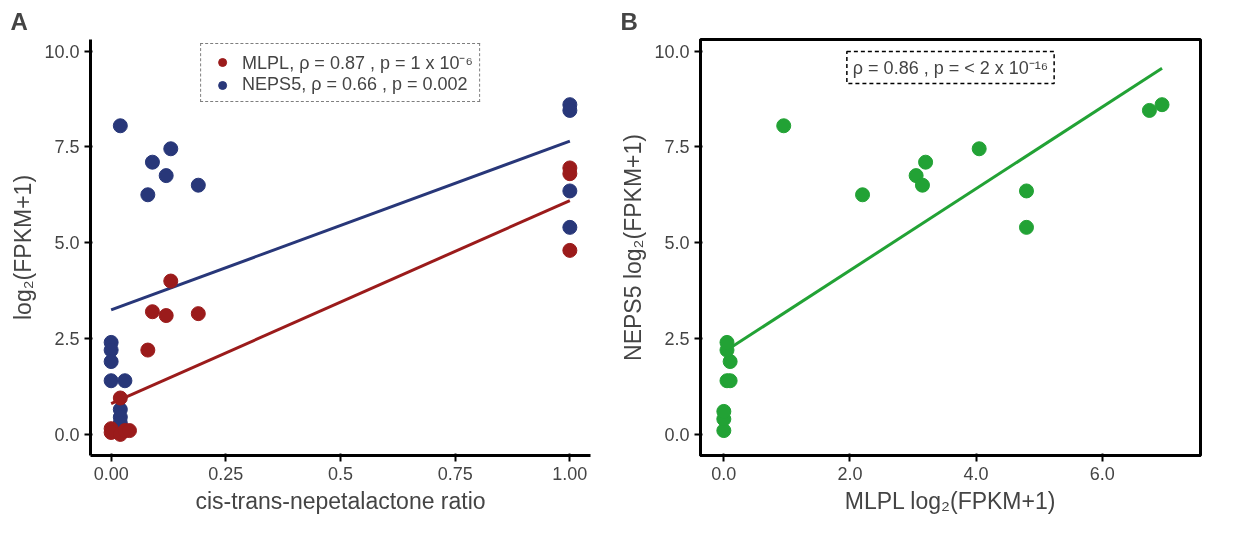  What do you see at coordinates (850, 473) in the screenshot?
I see `x-tick-label: 2.0` at bounding box center [850, 473].